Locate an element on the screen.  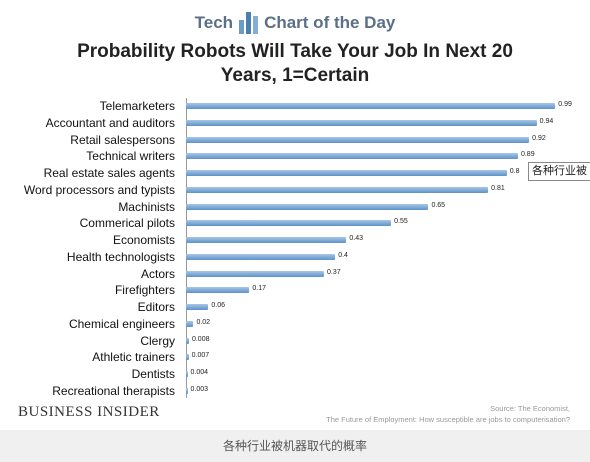
y-axis-line is located at coordinates (186, 248).